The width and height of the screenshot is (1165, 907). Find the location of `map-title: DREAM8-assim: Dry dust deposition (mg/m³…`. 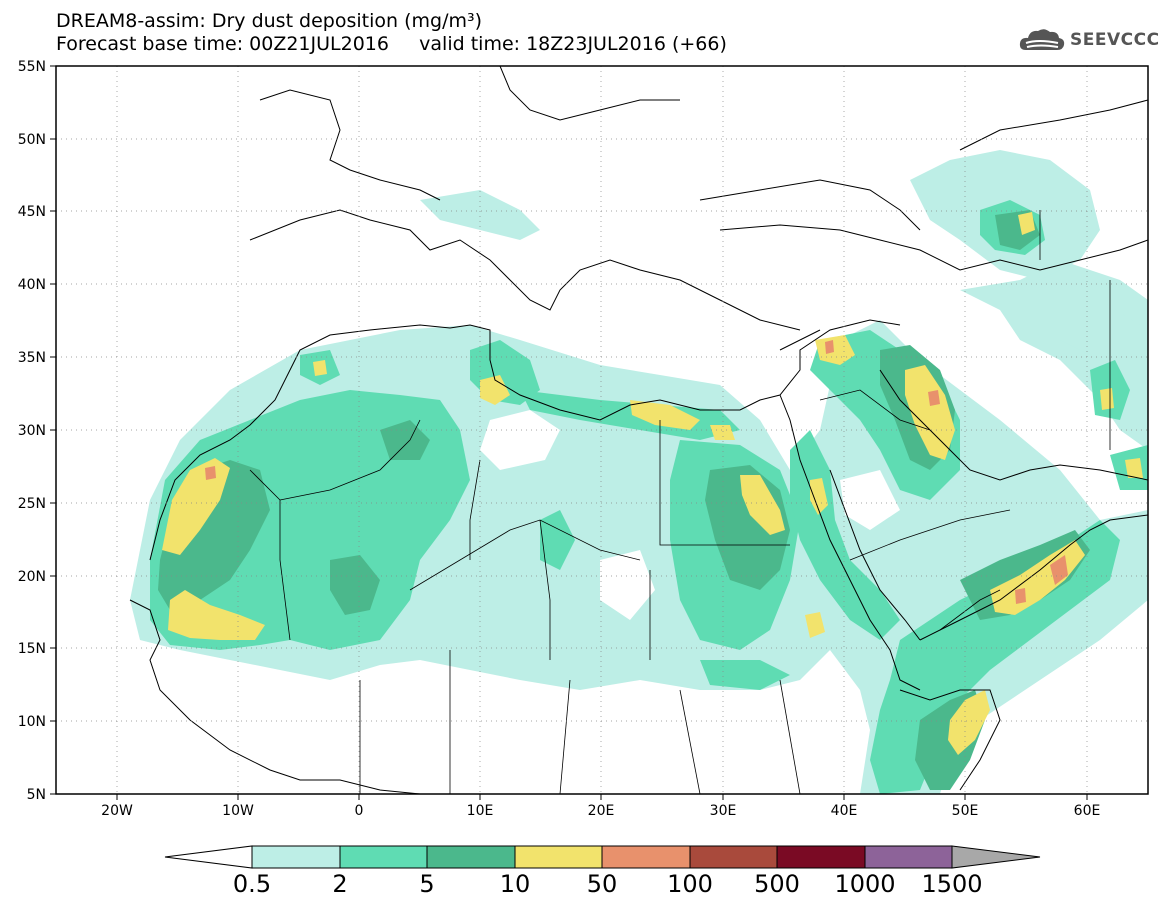

map-title: DREAM8-assim: Dry dust deposition (mg/m³… is located at coordinates (269, 21).